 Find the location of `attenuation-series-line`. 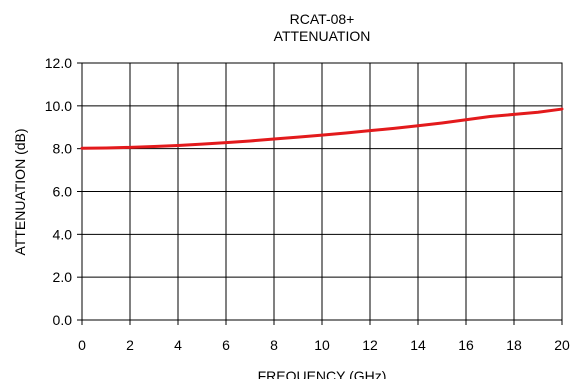

attenuation-series-line is located at coordinates (322, 128).